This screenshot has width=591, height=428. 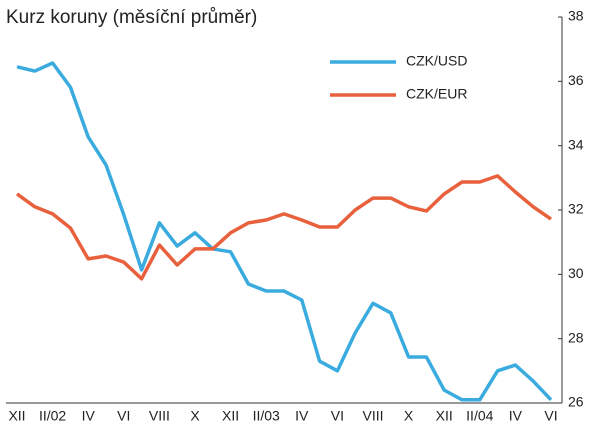 I want to click on x-tick-label: II/04, so click(x=479, y=416).